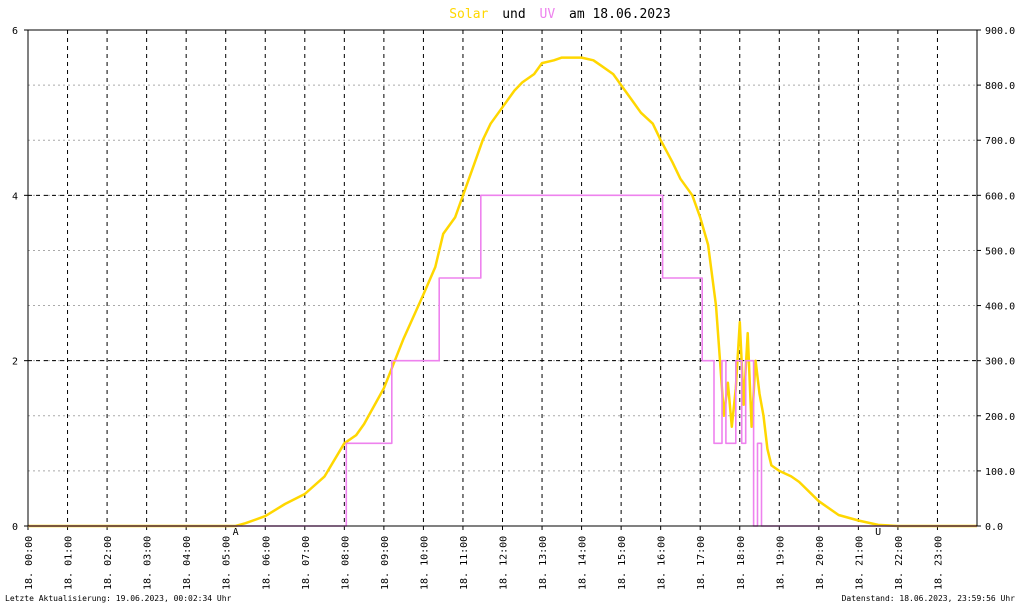  I want to click on sunset-marker: U, so click(878, 532).